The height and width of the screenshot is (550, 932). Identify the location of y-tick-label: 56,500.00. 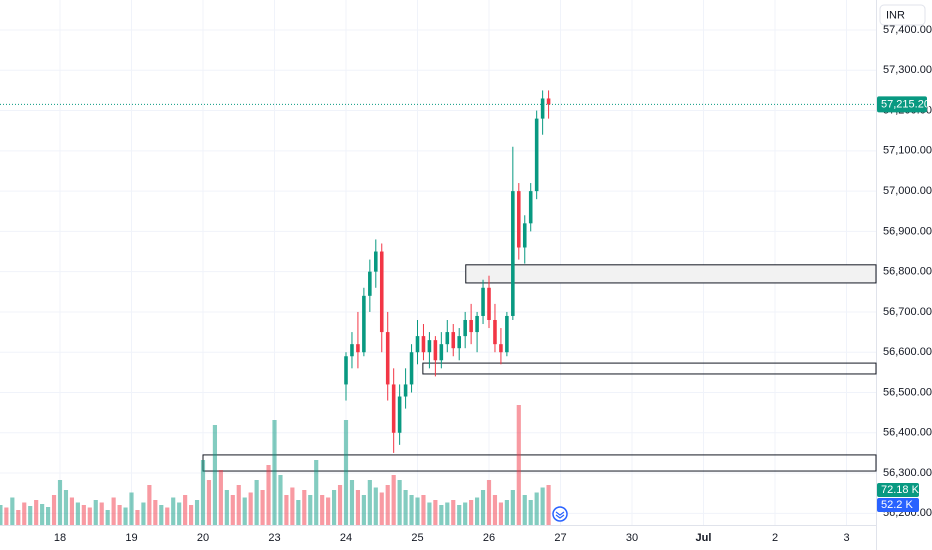
(907, 392).